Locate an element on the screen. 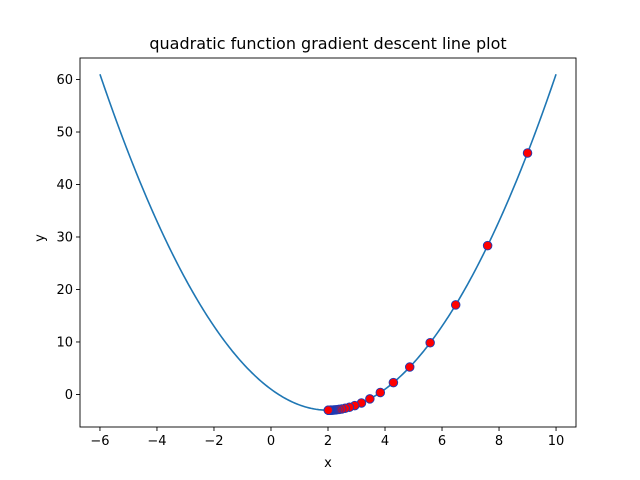  y-tick-label-4: 40 is located at coordinates (64, 185).